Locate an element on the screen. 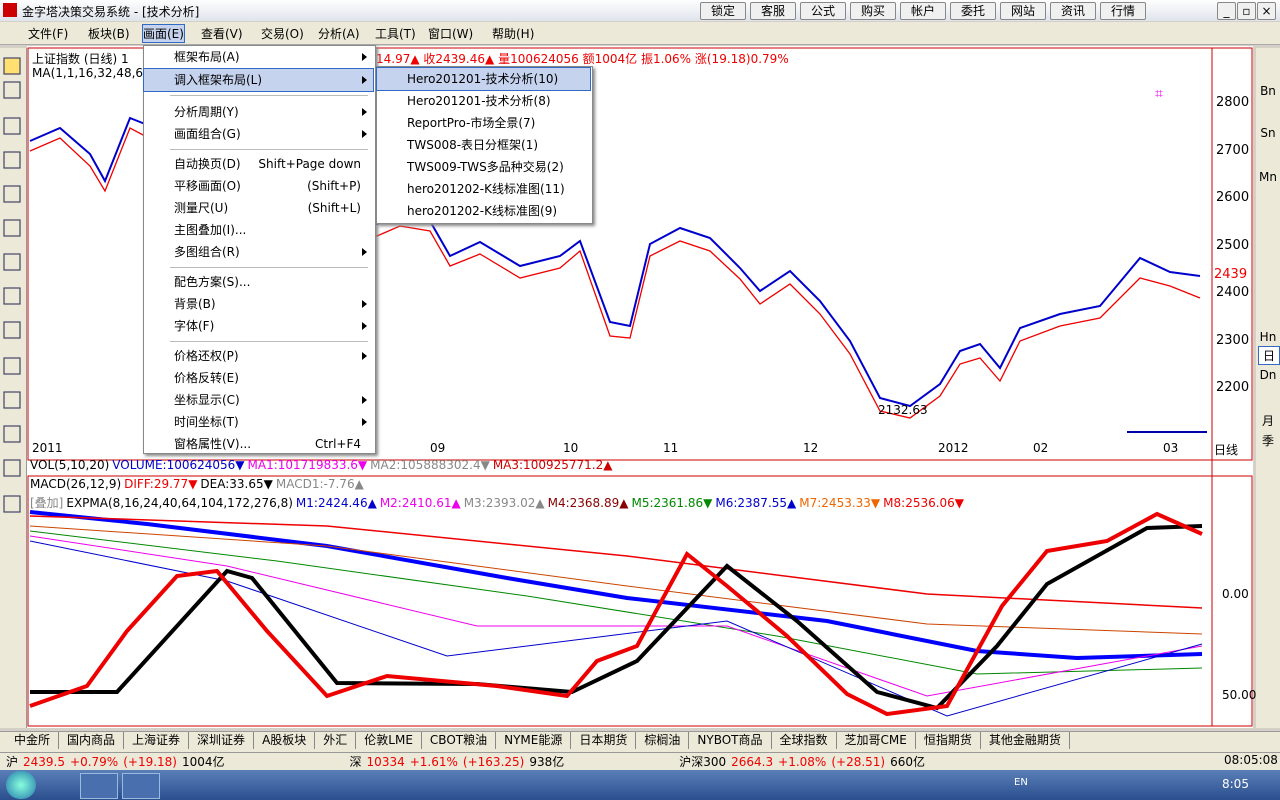 This screenshot has width=1280, height=800. top-button: 购买 is located at coordinates (873, 11).